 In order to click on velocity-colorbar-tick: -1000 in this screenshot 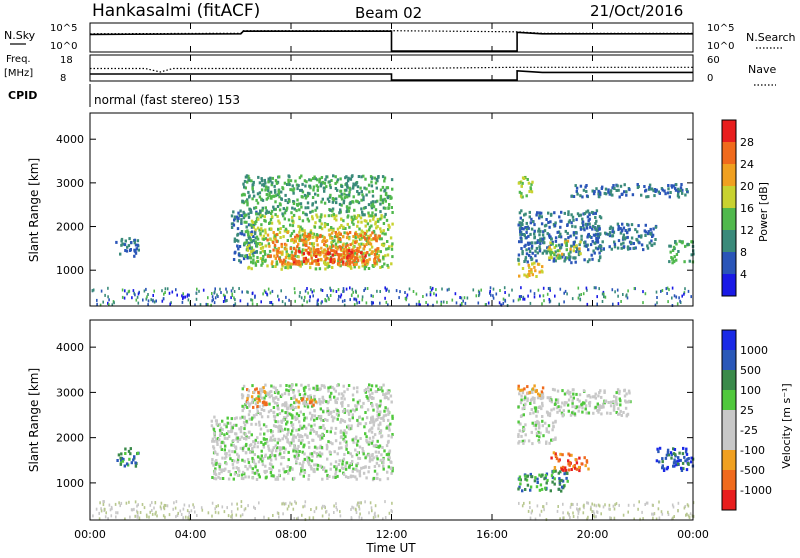, I will do `click(756, 490)`.